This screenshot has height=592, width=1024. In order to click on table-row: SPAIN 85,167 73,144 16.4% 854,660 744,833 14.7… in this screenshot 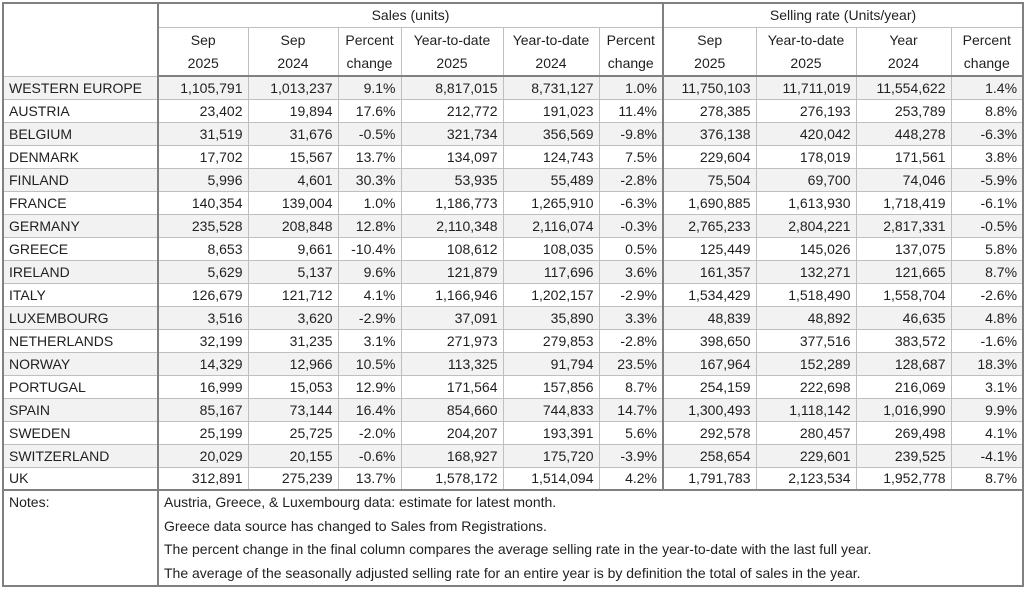, I will do `click(513, 409)`.